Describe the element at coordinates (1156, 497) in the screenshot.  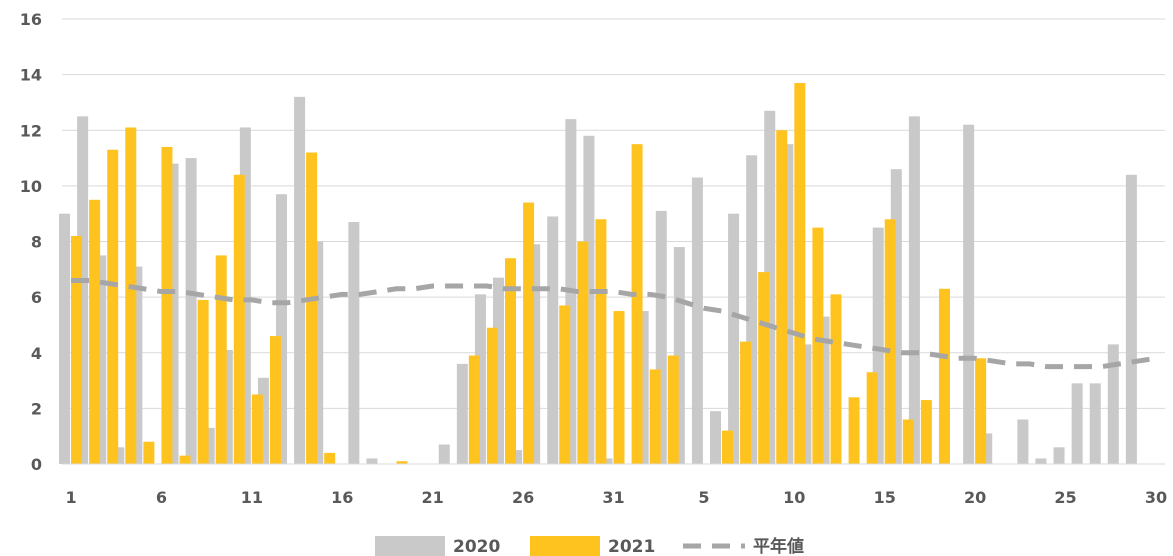
I see `x-tick-label: 30` at that location.